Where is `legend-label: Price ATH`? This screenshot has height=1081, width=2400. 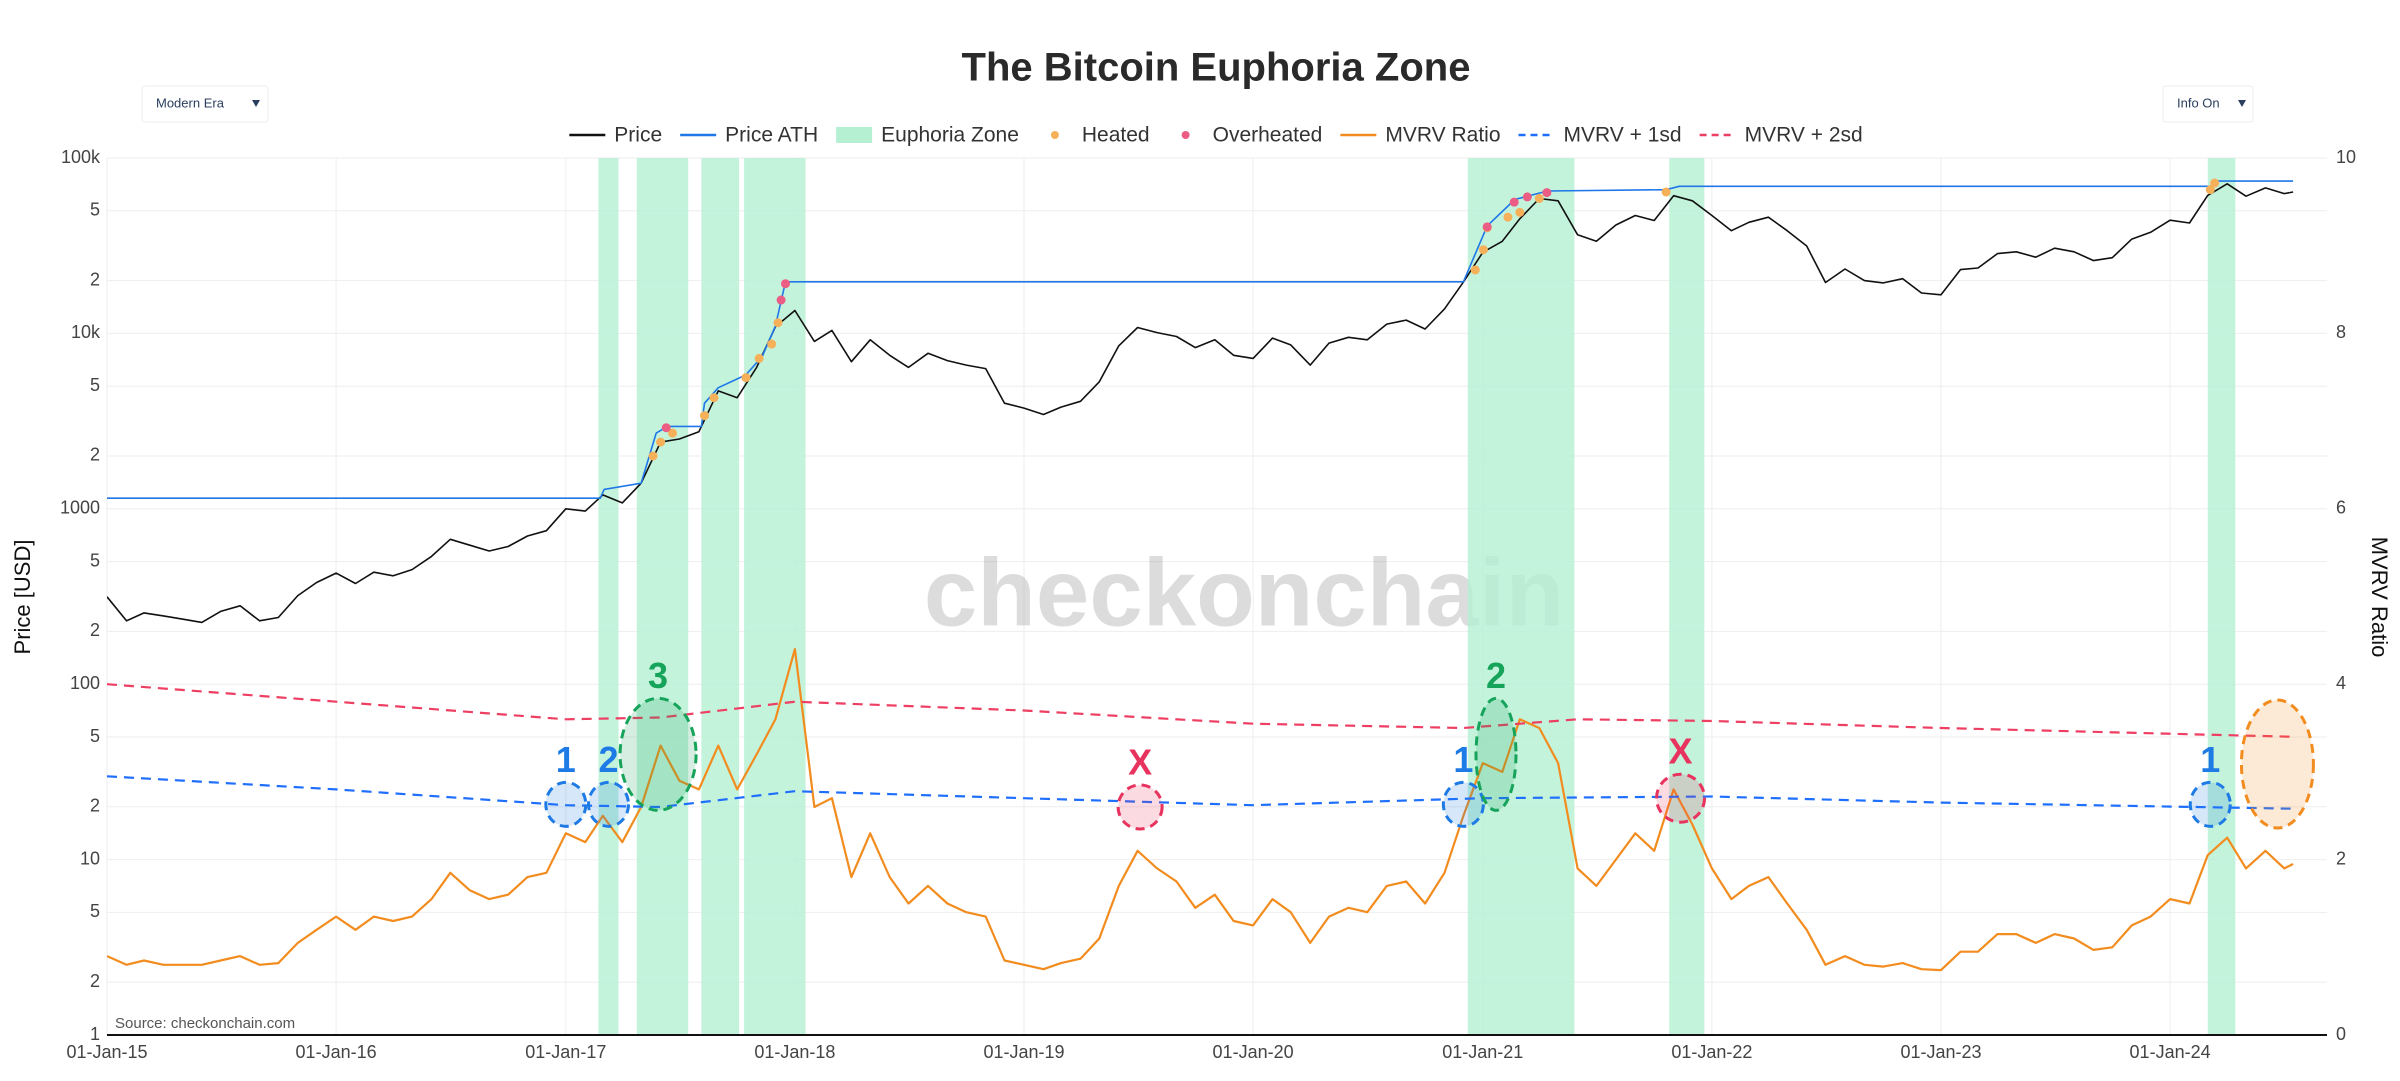 legend-label: Price ATH is located at coordinates (771, 135).